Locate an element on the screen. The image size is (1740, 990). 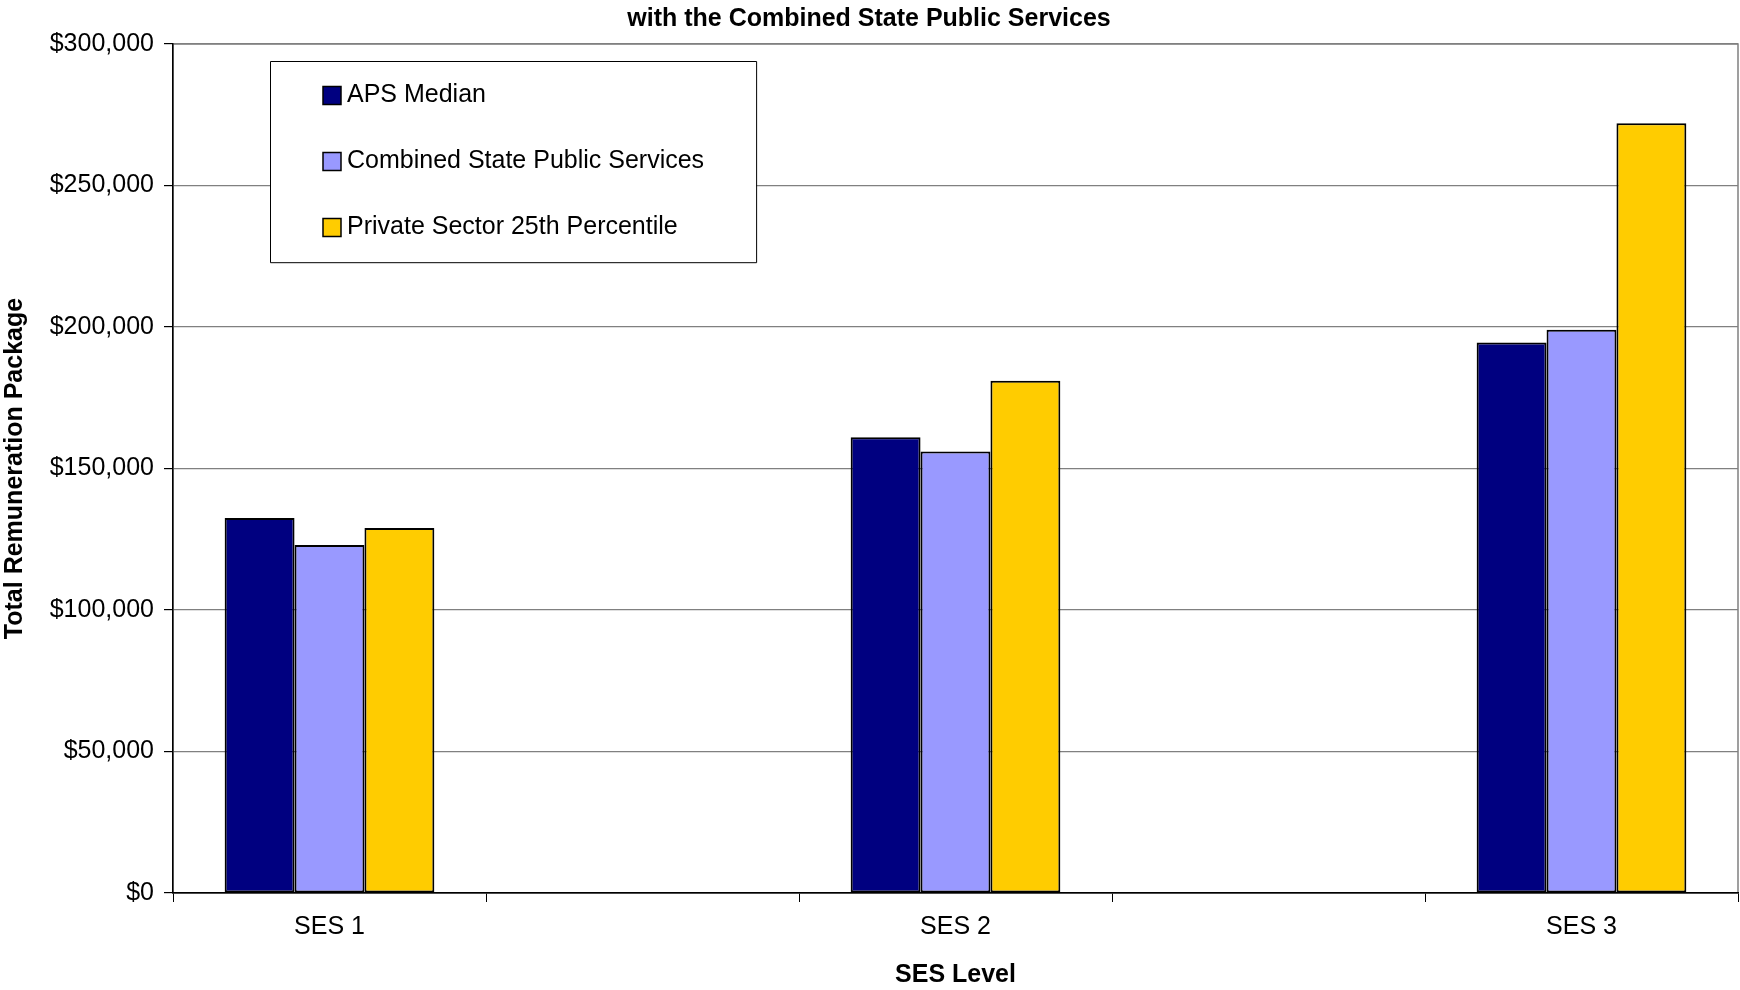
x-tick-label: SES 2 is located at coordinates (955, 924).